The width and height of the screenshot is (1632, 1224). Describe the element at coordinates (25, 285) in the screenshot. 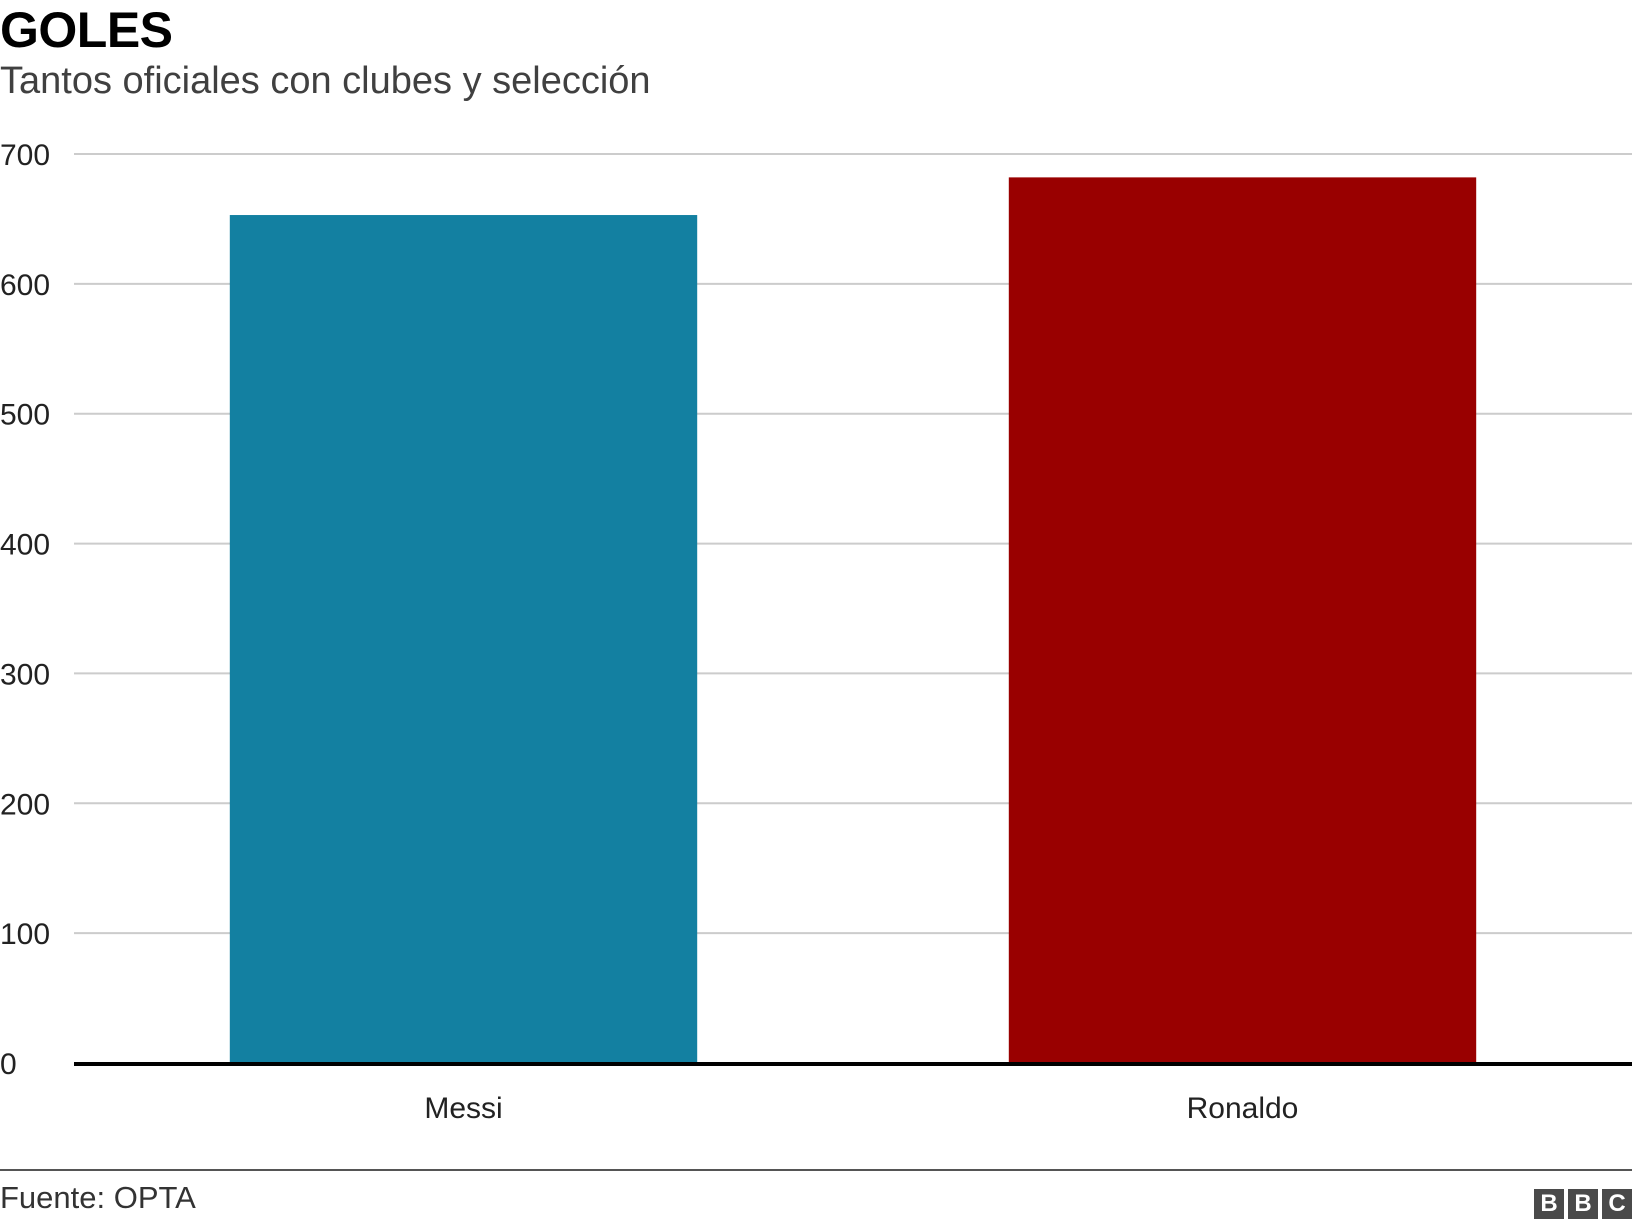

I see `y-tick-label-600: 600` at that location.